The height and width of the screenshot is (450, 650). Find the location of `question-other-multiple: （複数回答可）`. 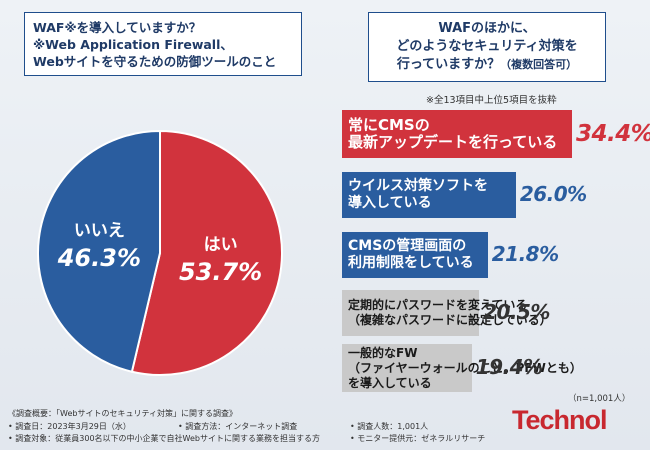

question-other-multiple: （複数回答可） is located at coordinates (539, 64).